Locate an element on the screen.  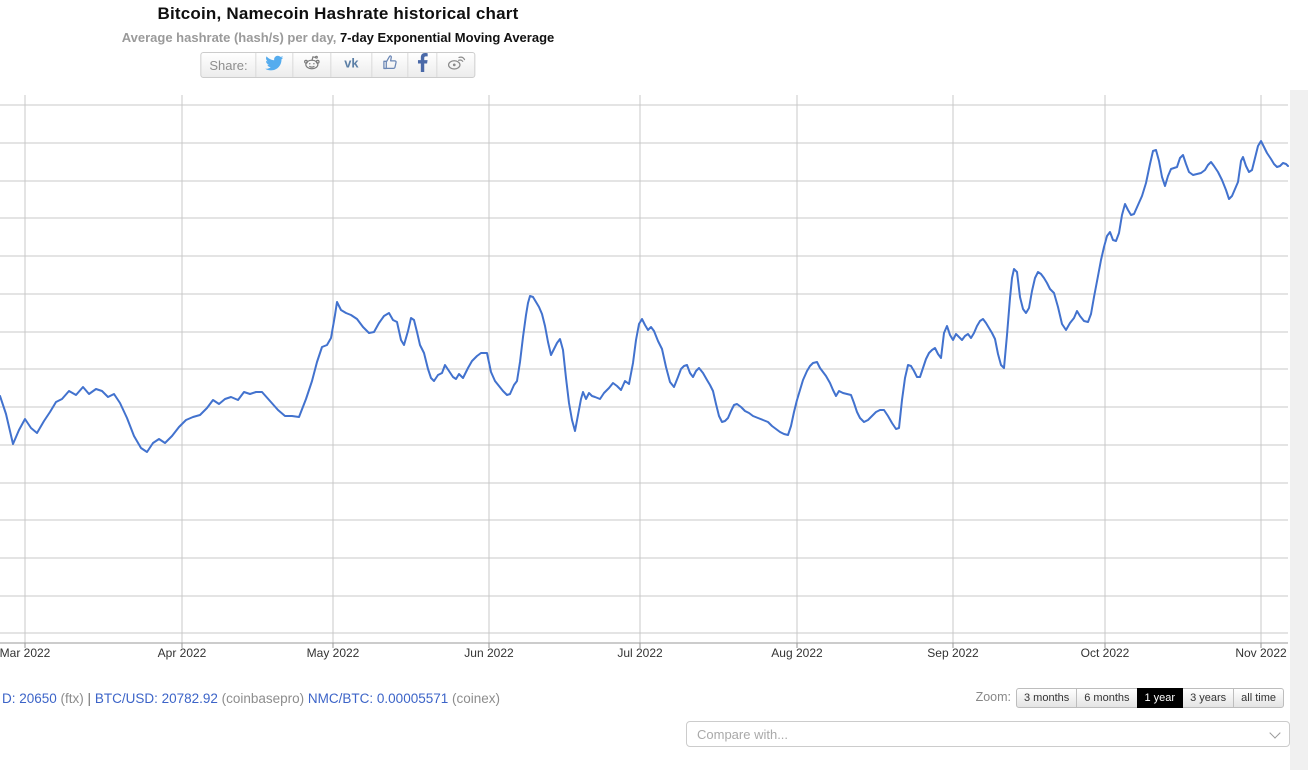
weibo-icon is located at coordinates (456, 65).